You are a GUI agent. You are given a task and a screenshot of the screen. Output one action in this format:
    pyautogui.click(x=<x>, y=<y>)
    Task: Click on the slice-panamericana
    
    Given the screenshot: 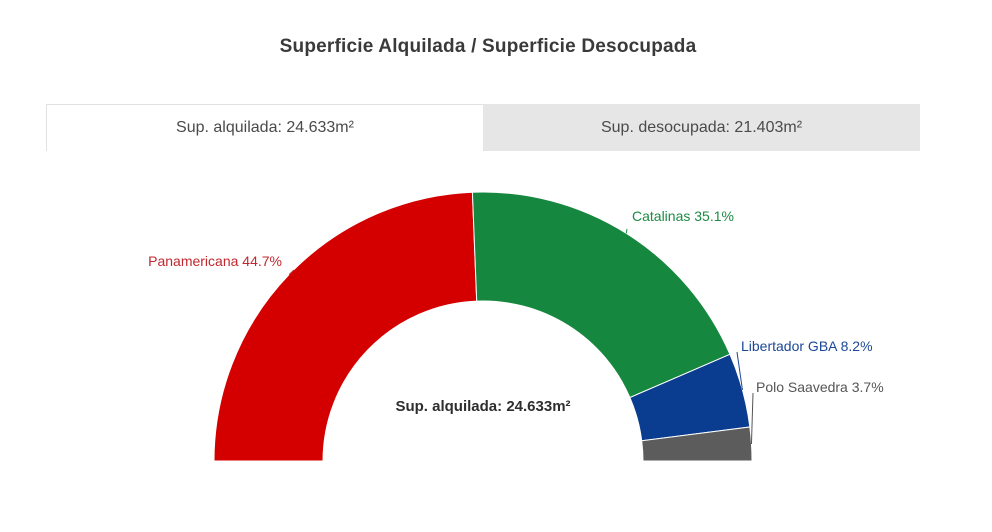 What is the action you would take?
    pyautogui.click(x=345, y=326)
    